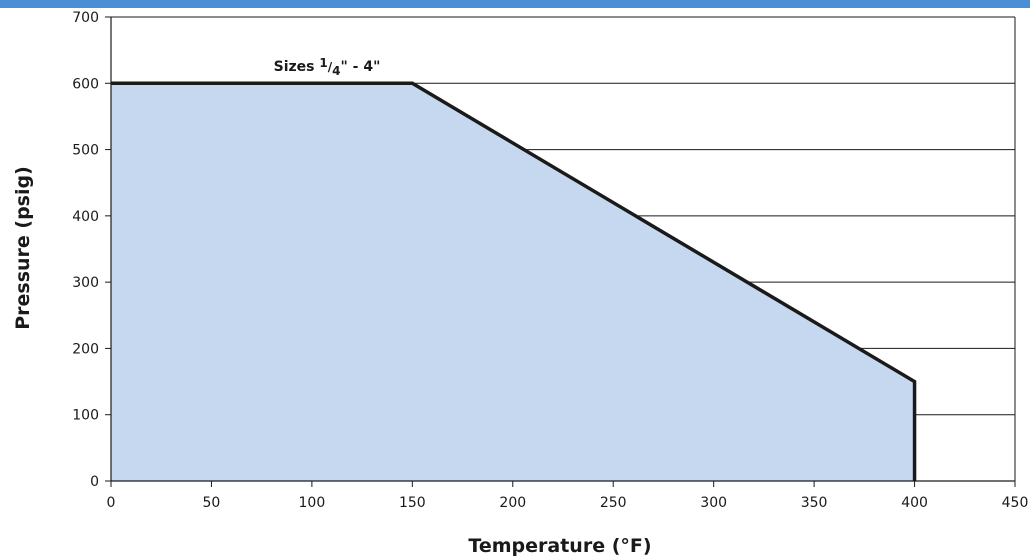 Image resolution: width=1030 pixels, height=560 pixels. Describe the element at coordinates (327, 67) in the screenshot. I see `size-annotation: Sizes 1/4" - 4"` at that location.